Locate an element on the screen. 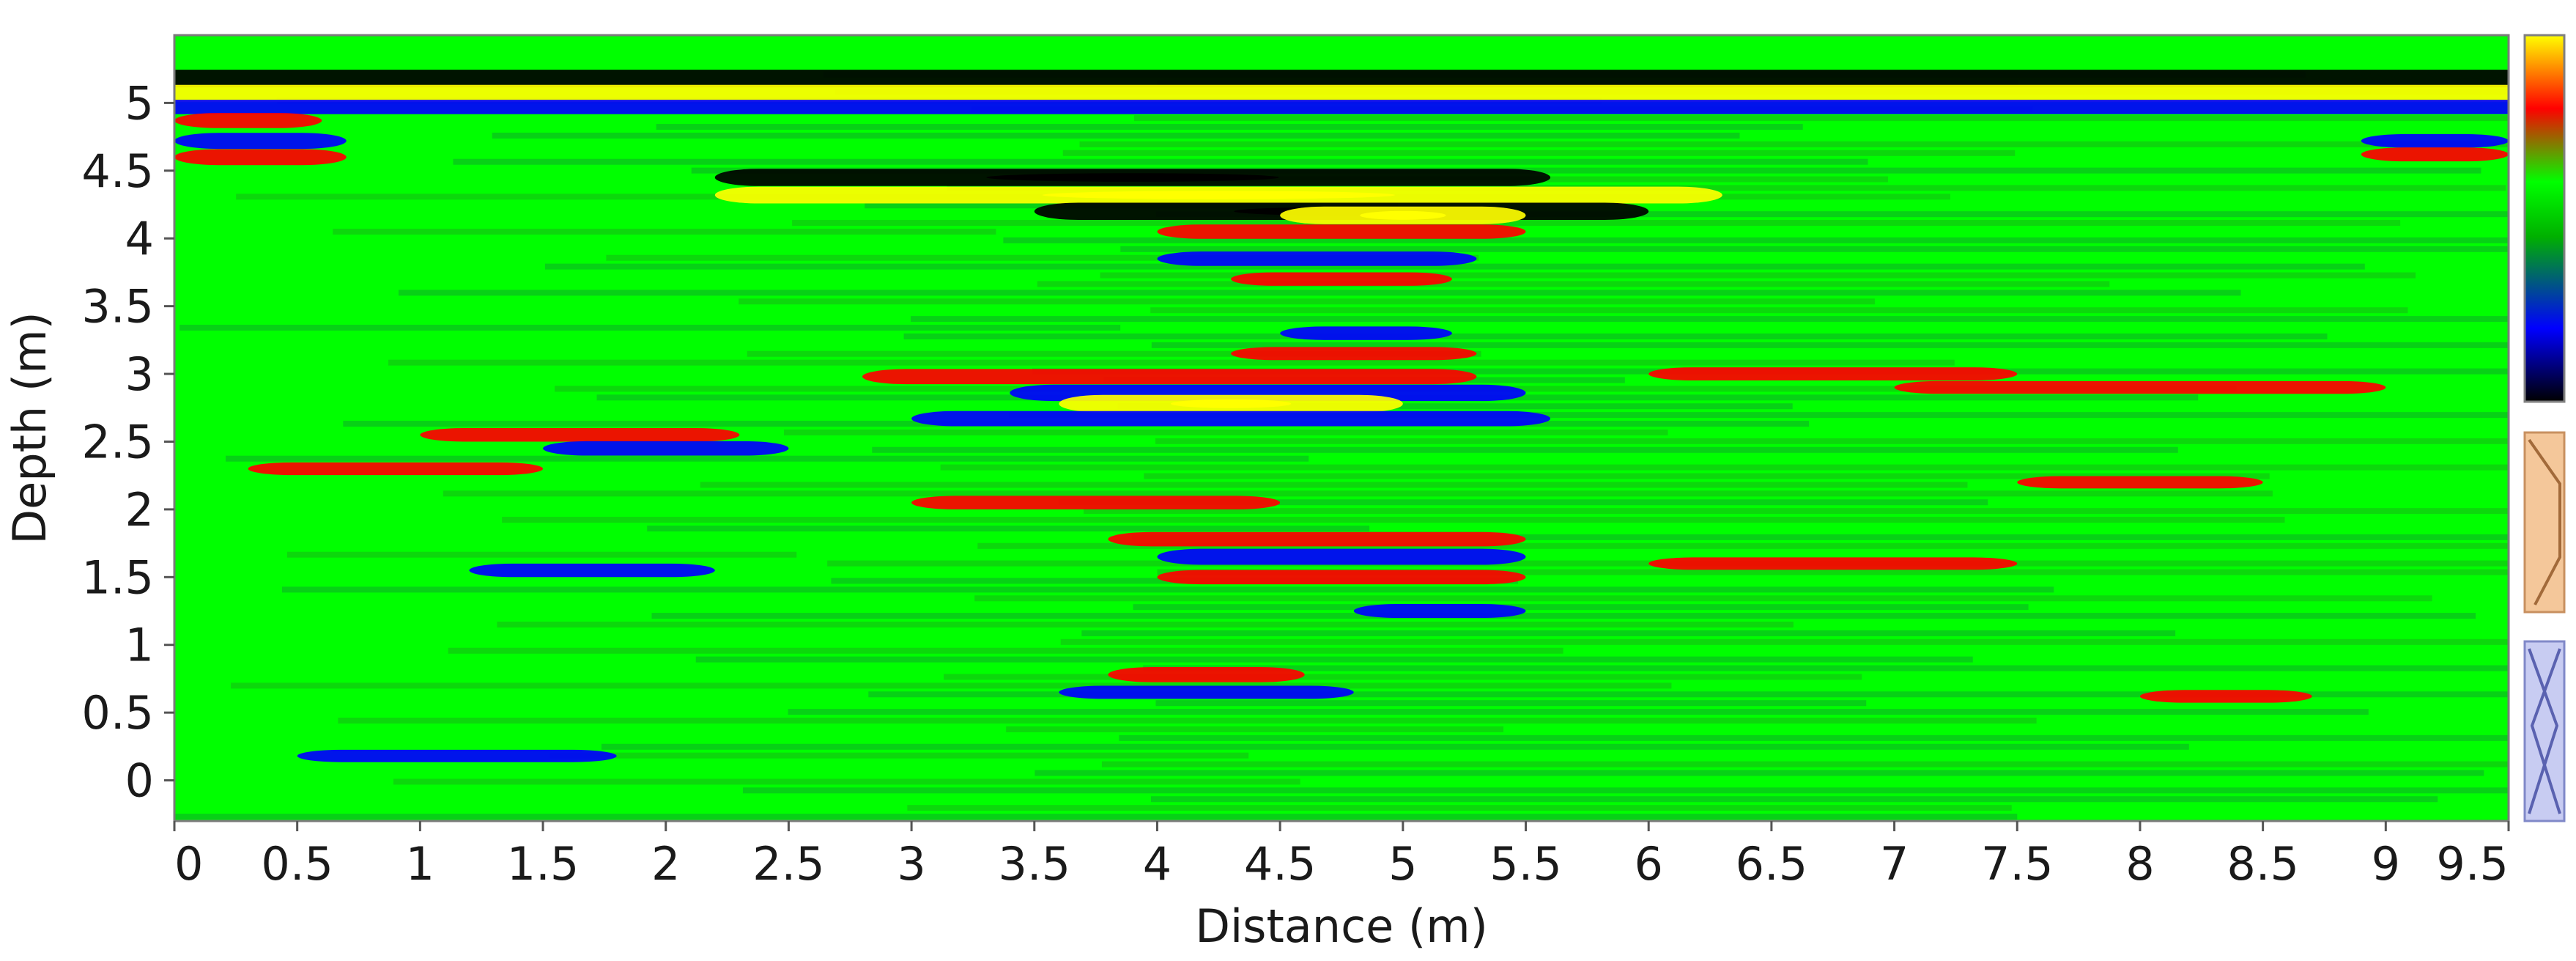  x-tick-label: 1.5 is located at coordinates (543, 864).